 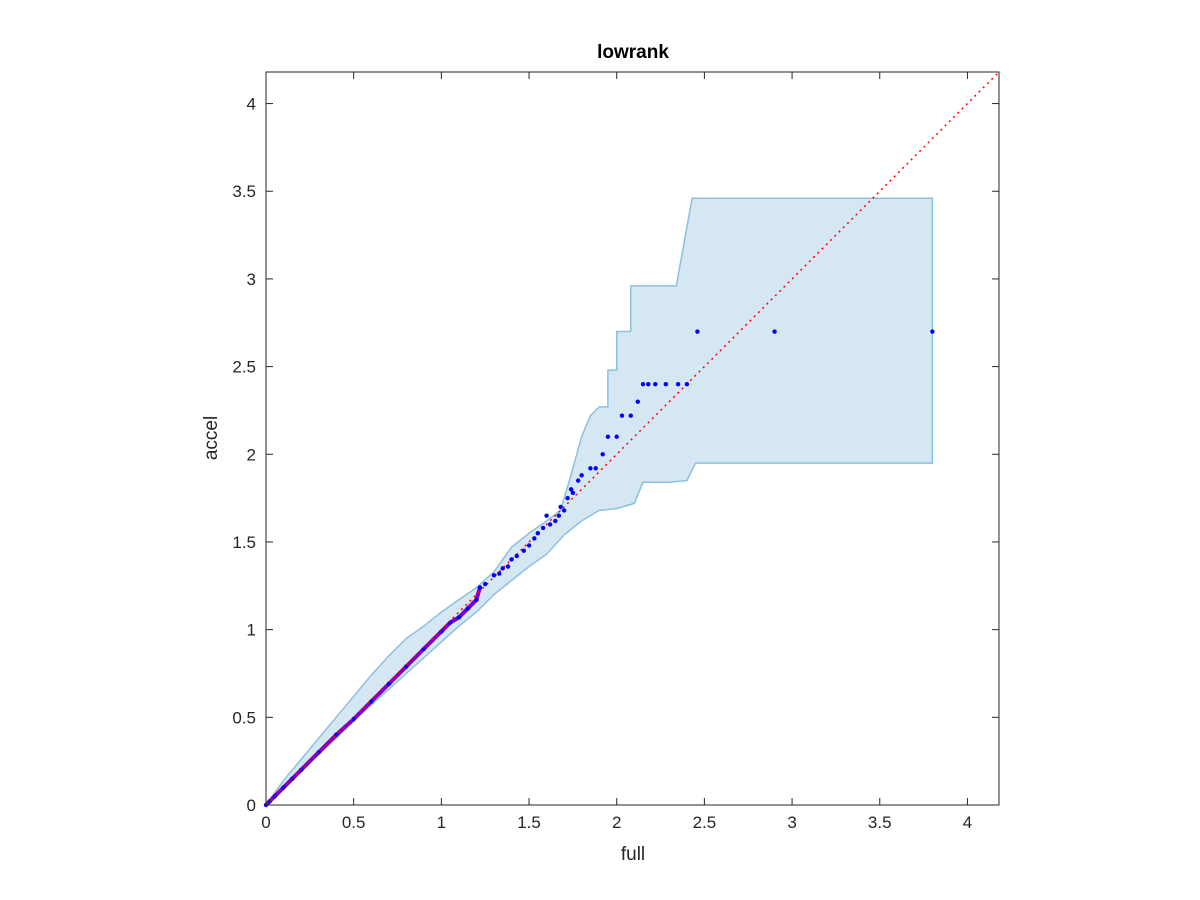 I want to click on y-tick-label: 2, so click(x=251, y=454).